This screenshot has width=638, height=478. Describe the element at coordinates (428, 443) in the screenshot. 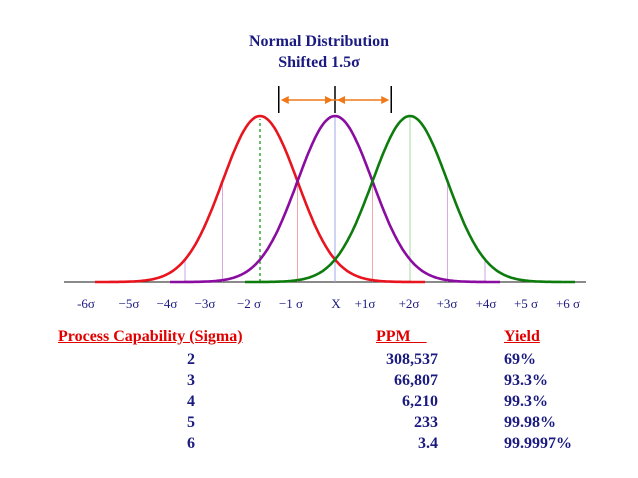

I see `ppm-cell: 3.4` at that location.